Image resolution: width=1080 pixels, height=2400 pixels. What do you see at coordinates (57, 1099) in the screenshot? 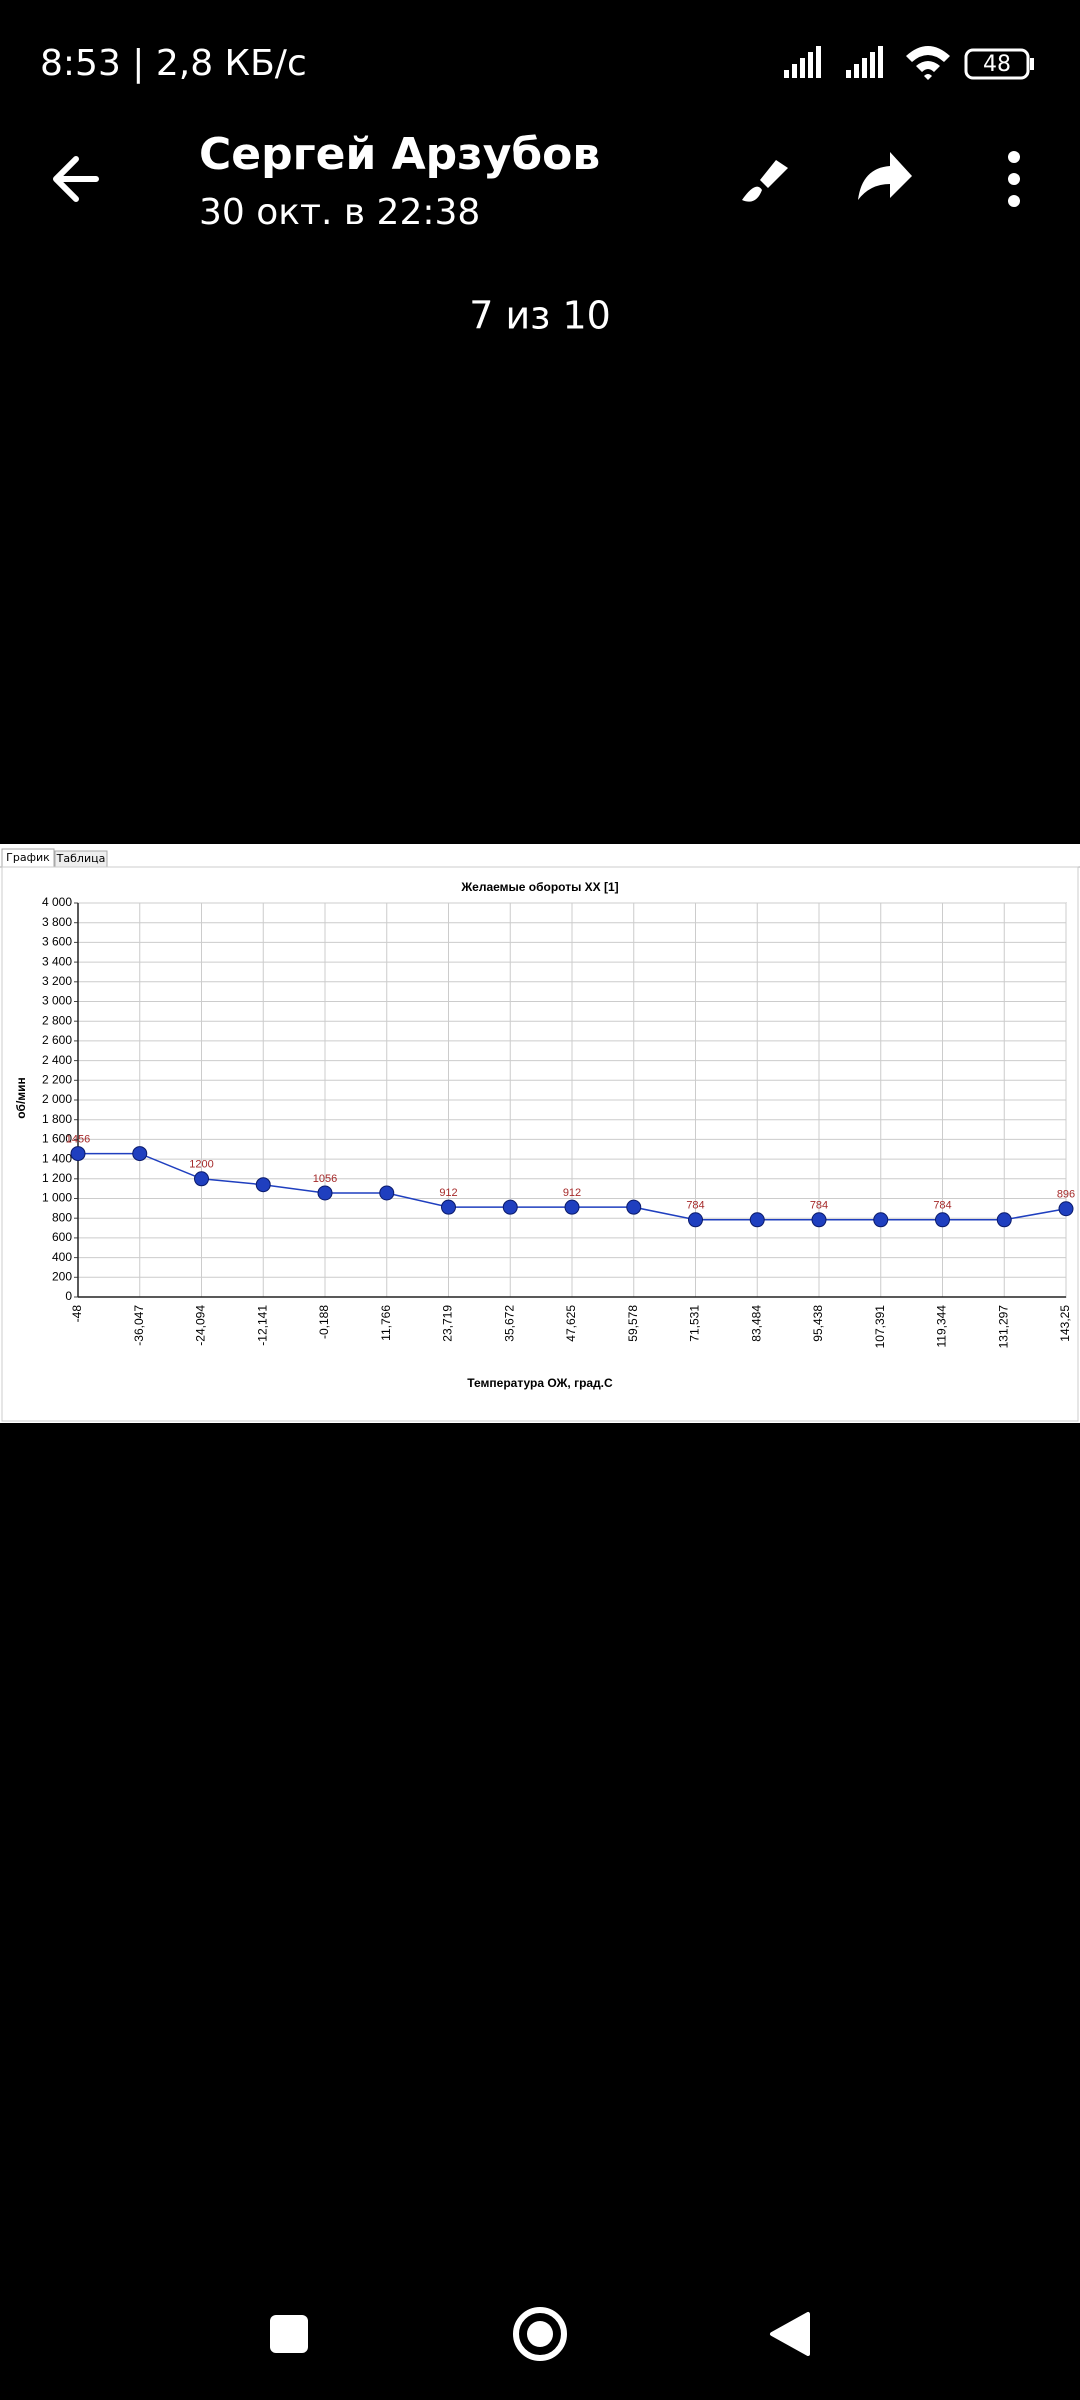
I see `y-tick-label: 2 000` at bounding box center [57, 1099].